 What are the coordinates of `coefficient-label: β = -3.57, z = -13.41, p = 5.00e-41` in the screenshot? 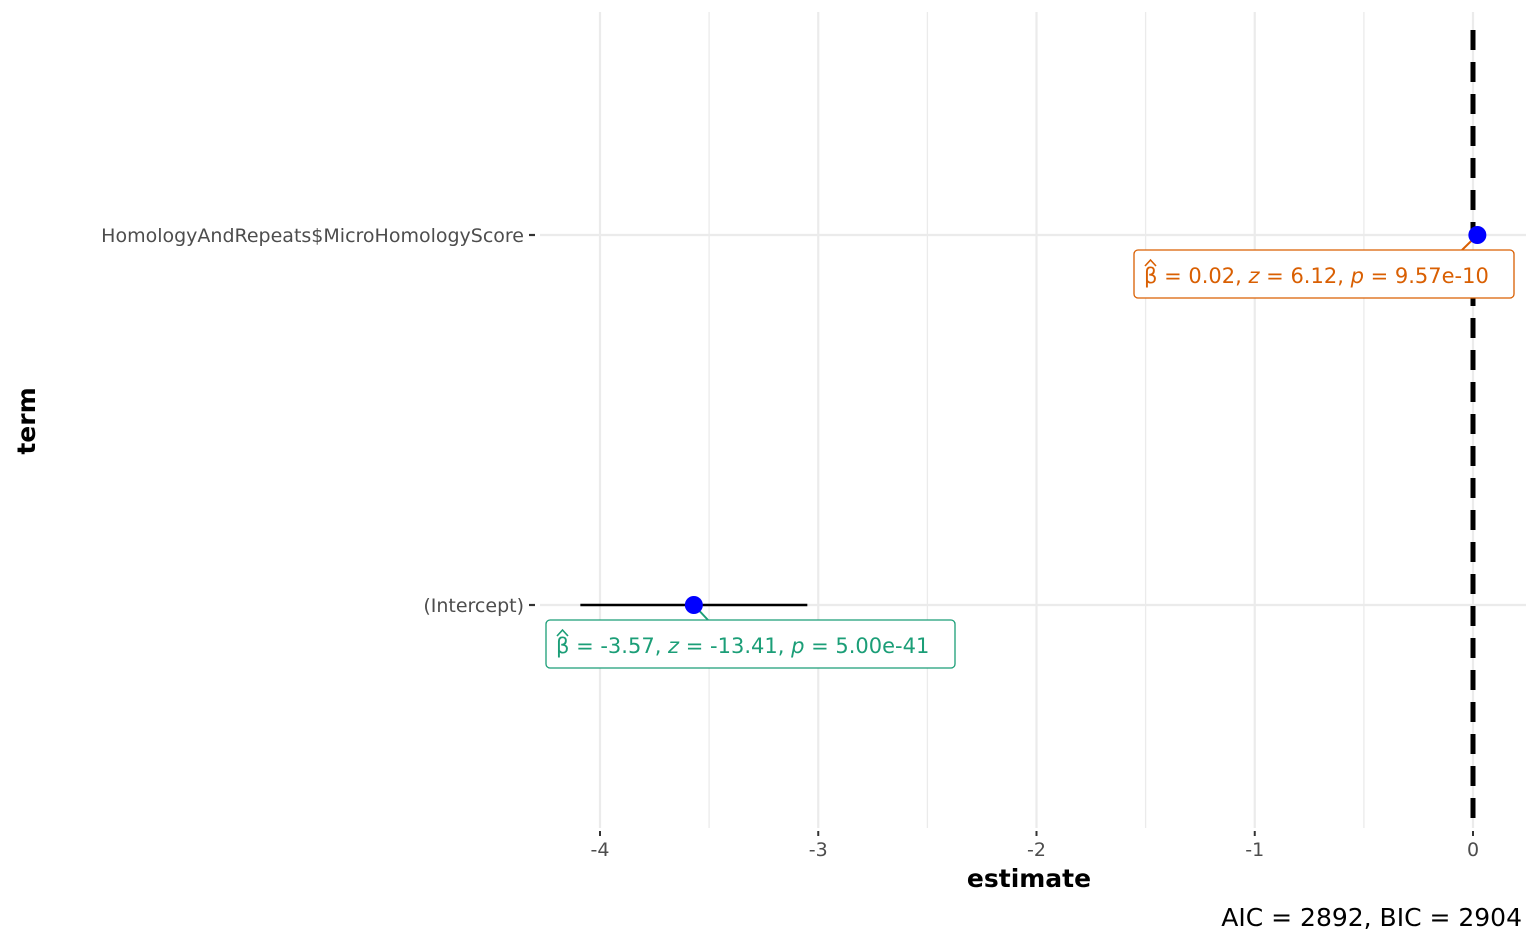 It's located at (750, 644).